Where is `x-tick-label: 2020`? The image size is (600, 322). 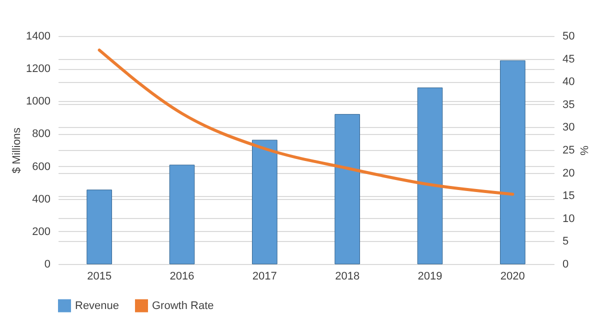
x-tick-label: 2020 is located at coordinates (512, 276).